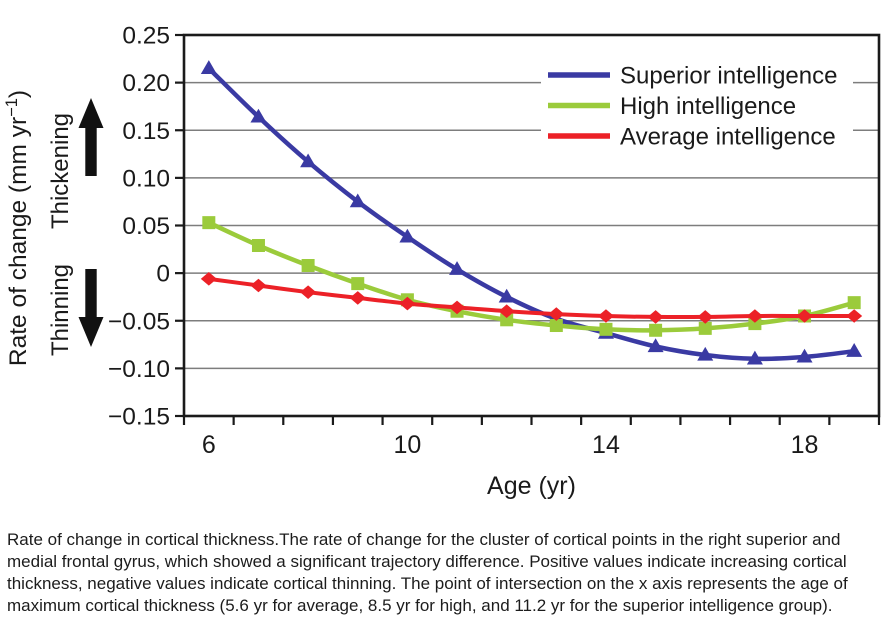  What do you see at coordinates (139, 417) in the screenshot?
I see `y-axis-tick-label: −0.15` at bounding box center [139, 417].